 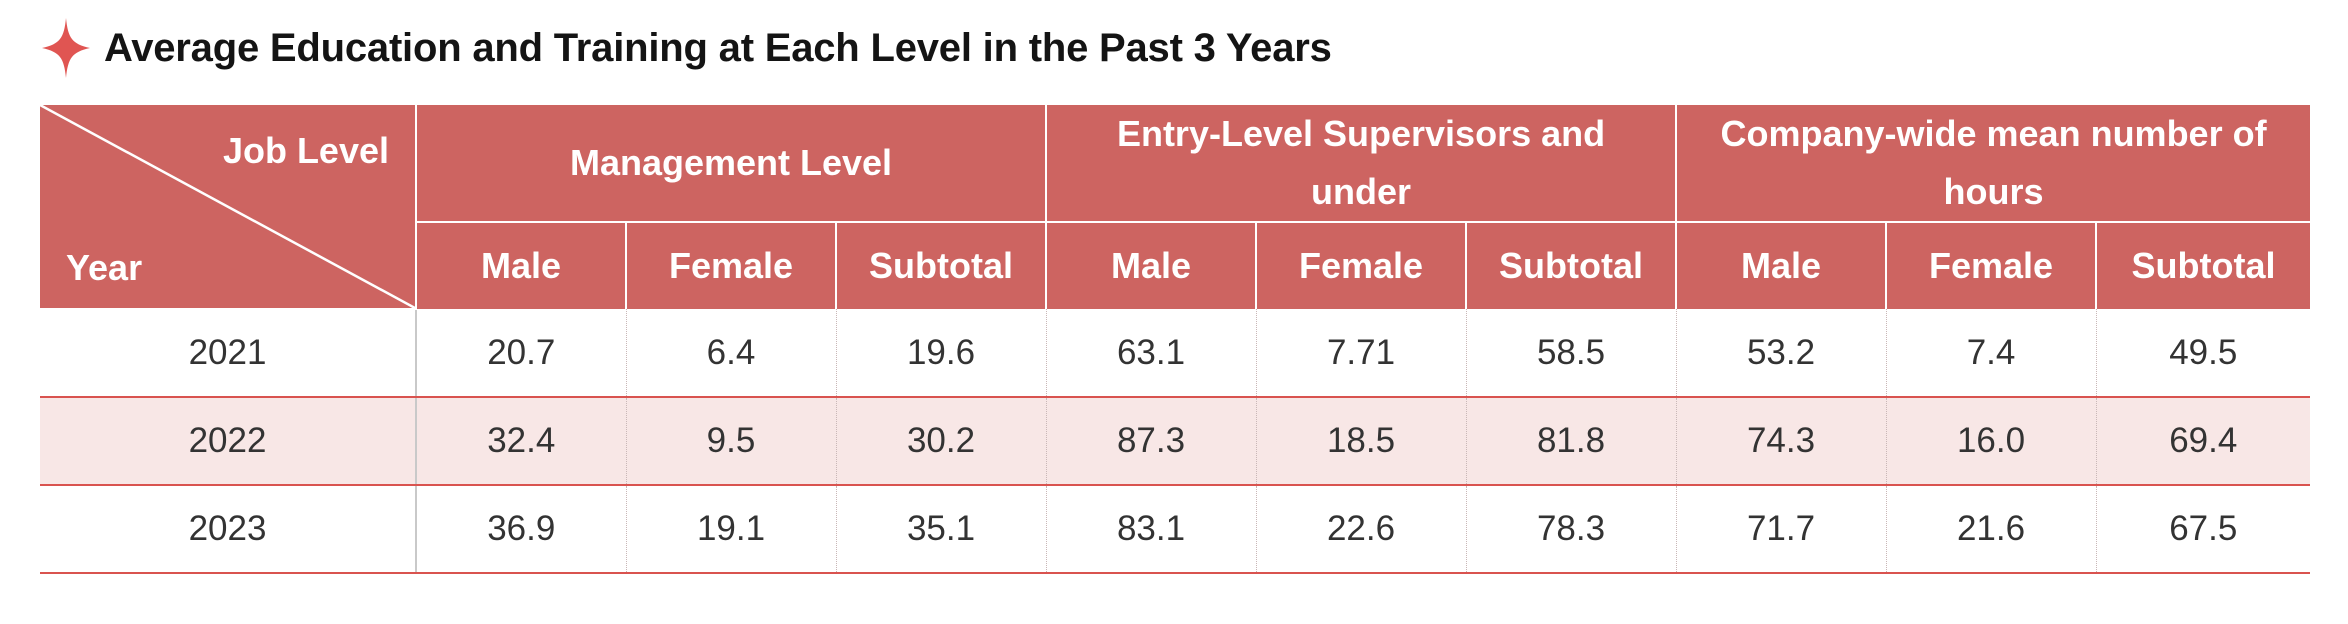 I want to click on group-header-entry-level-text: Entry-Level Supervisors and under, so click(x=1361, y=162).